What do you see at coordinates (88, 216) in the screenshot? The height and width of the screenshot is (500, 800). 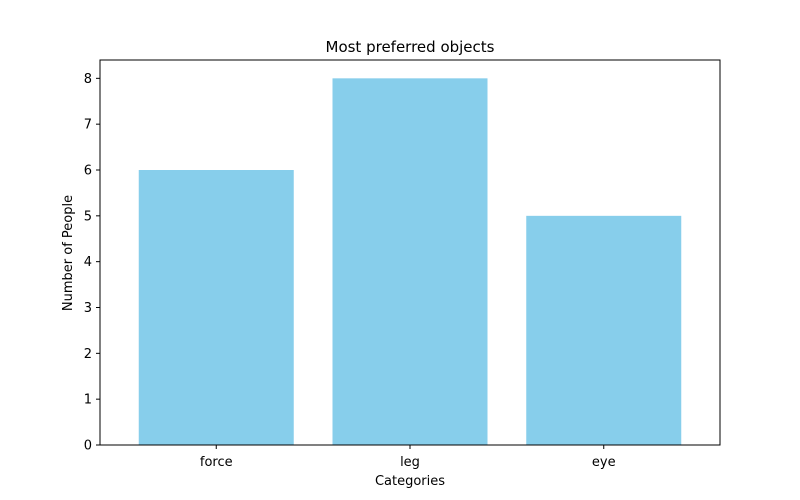 I see `y-tick-label: 5` at bounding box center [88, 216].